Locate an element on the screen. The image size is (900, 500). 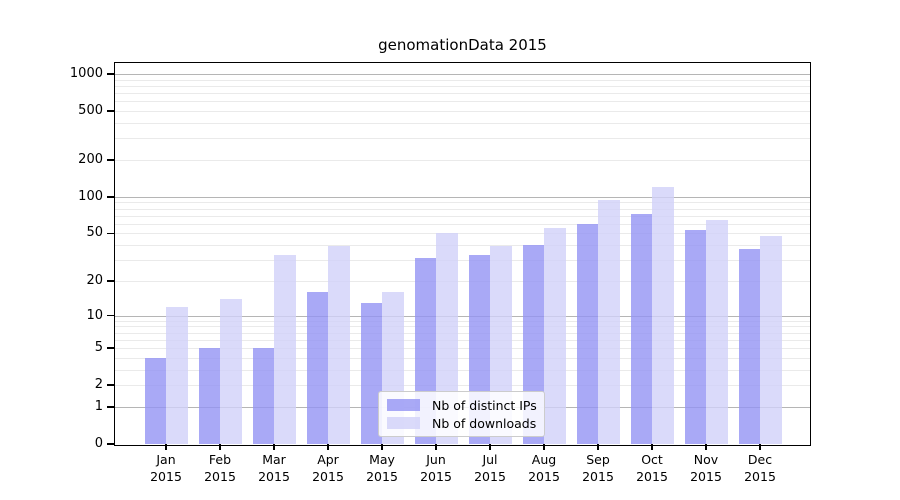
bar-may-distinct-ips is located at coordinates (371, 373).